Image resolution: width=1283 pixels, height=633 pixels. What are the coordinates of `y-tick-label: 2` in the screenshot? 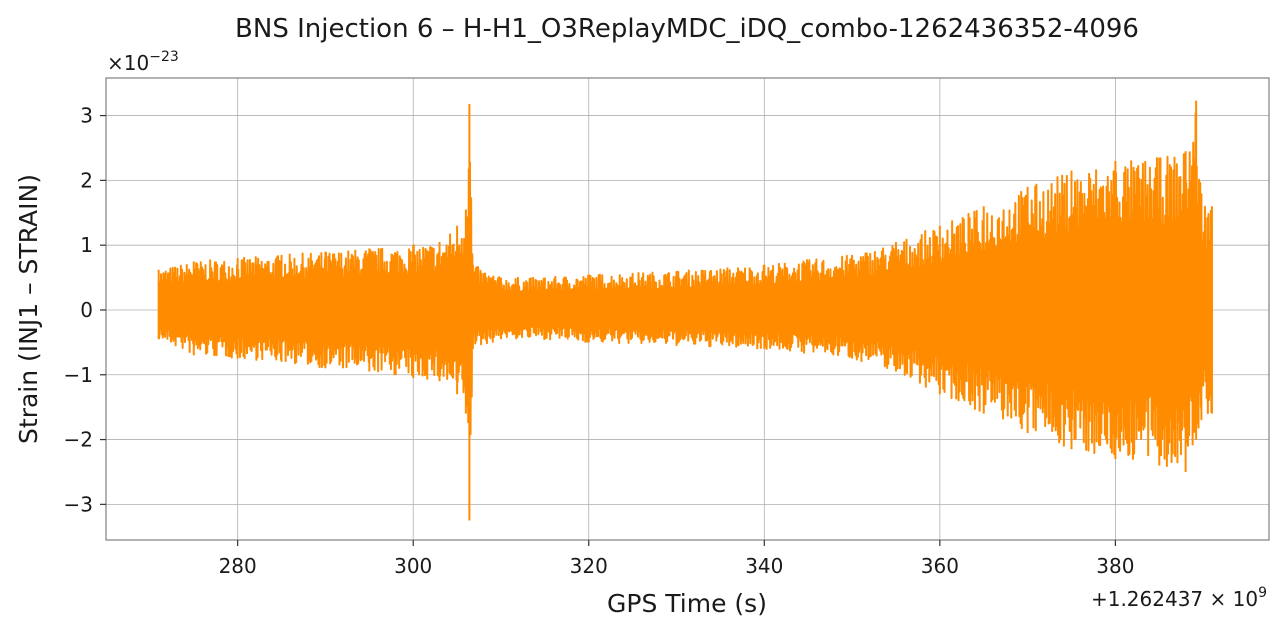 It's located at (86, 180).